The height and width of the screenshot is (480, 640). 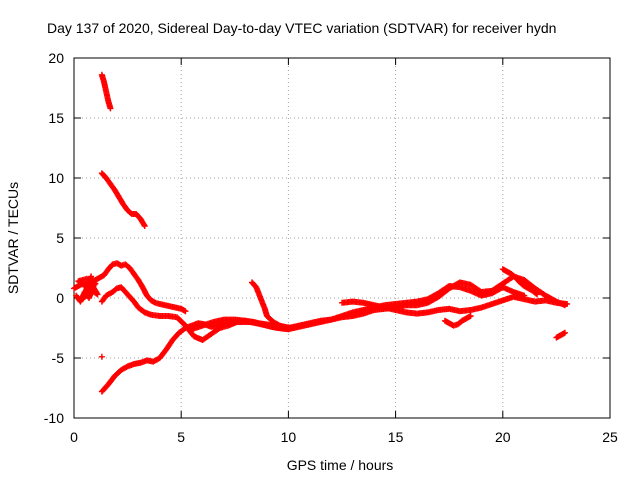 I want to click on y-tick-label: -5, so click(x=58, y=358).